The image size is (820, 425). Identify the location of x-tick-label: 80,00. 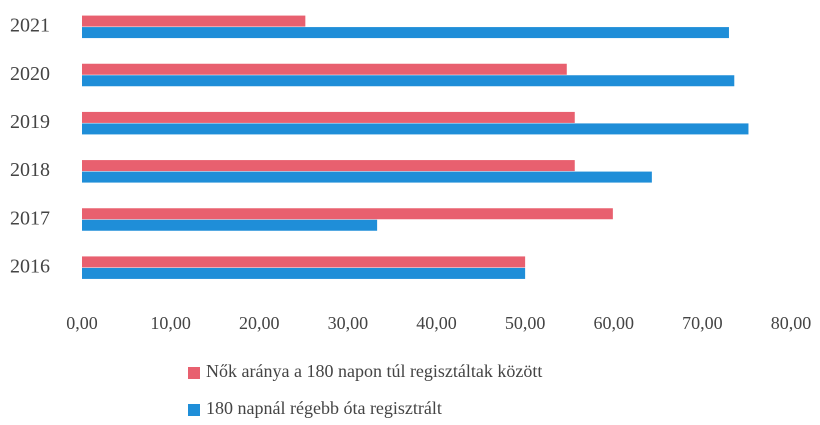
(791, 323).